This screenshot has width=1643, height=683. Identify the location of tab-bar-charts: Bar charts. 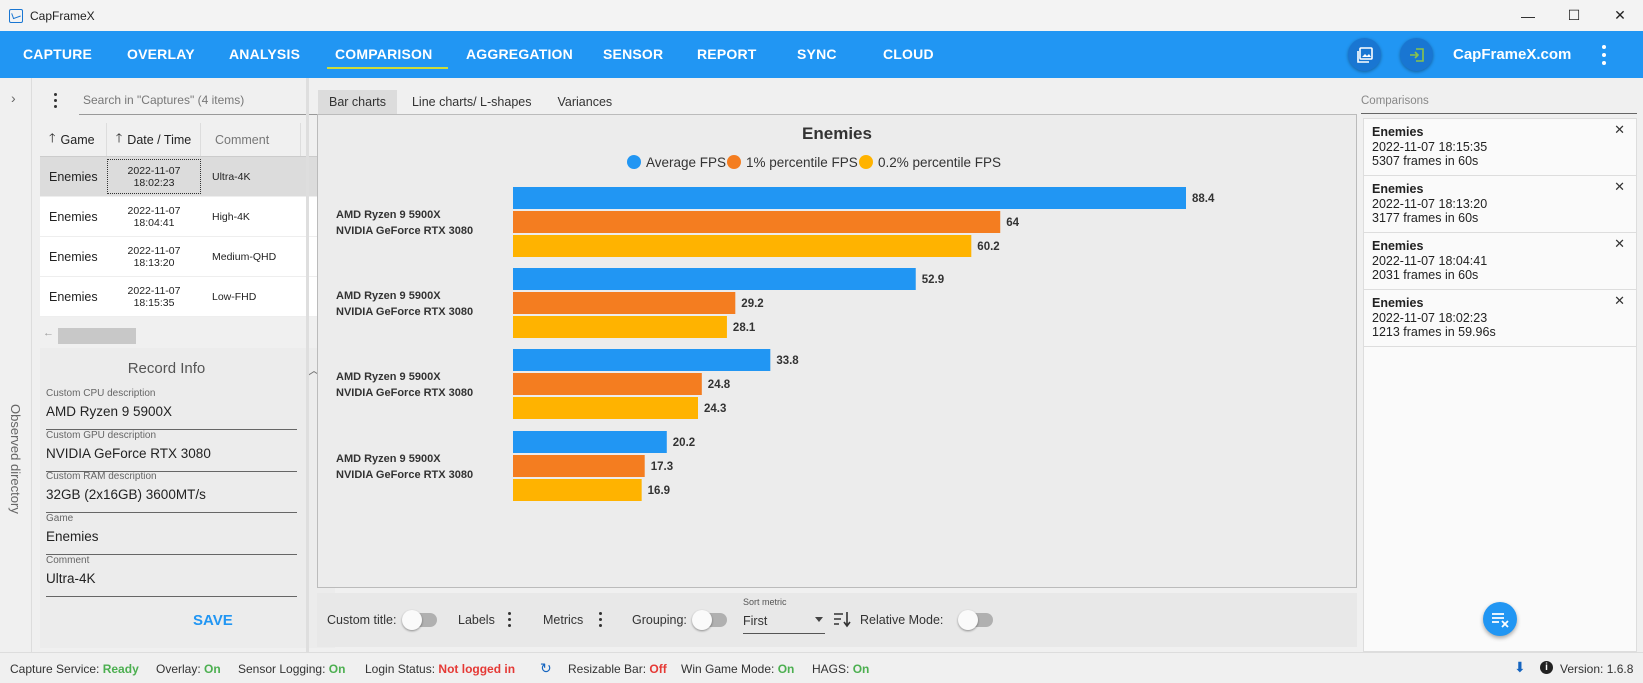
(357, 102).